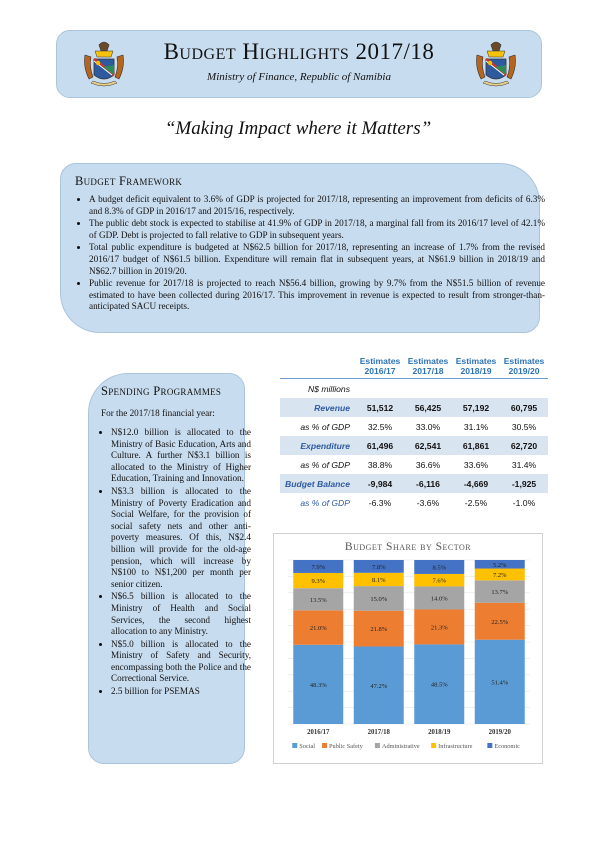 Image resolution: width=596 pixels, height=842 pixels. What do you see at coordinates (439, 598) in the screenshot?
I see `data-label: 14.0%` at bounding box center [439, 598].